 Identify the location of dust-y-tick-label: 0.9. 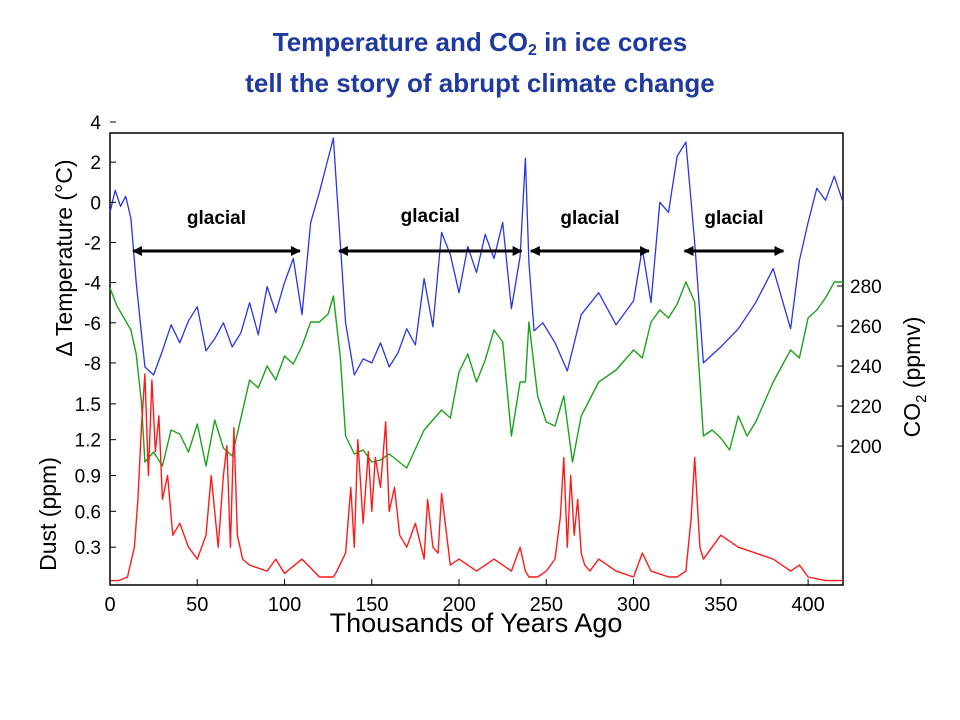
(88, 477).